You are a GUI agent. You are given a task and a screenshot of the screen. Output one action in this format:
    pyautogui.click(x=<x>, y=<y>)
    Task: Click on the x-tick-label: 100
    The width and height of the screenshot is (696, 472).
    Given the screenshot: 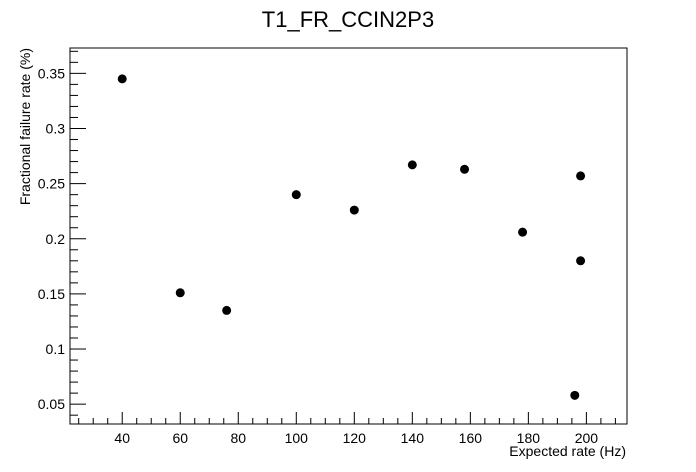 What is the action you would take?
    pyautogui.click(x=297, y=438)
    